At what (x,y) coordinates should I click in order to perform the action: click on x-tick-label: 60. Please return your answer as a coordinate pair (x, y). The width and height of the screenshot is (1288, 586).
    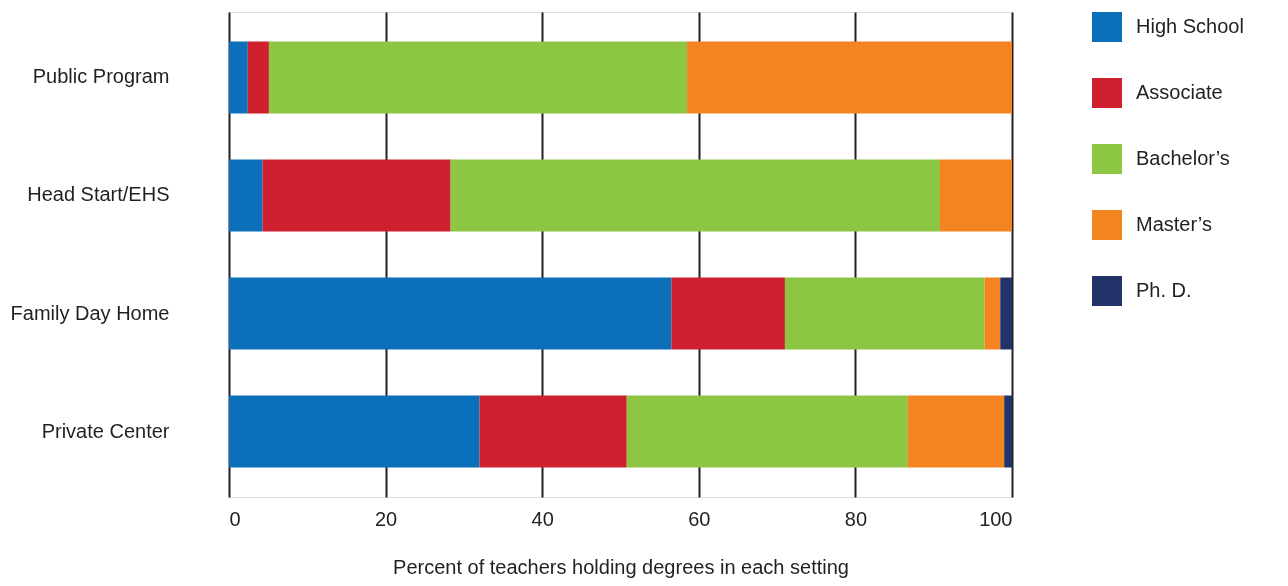
    Looking at the image, I should click on (699, 518).